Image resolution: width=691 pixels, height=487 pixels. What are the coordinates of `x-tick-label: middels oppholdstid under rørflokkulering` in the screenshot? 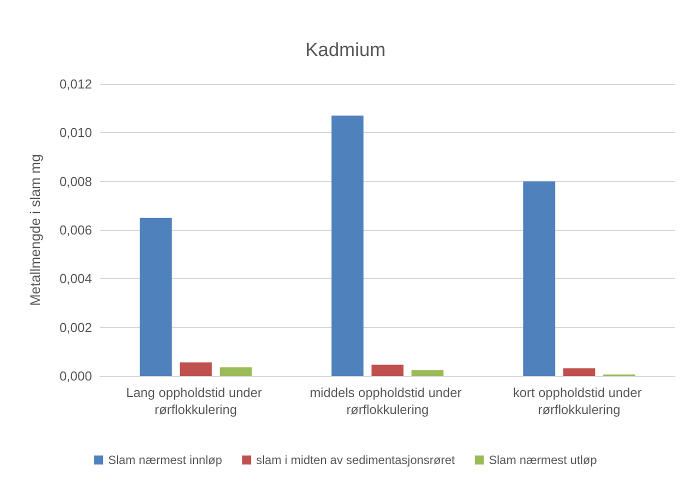 It's located at (388, 401).